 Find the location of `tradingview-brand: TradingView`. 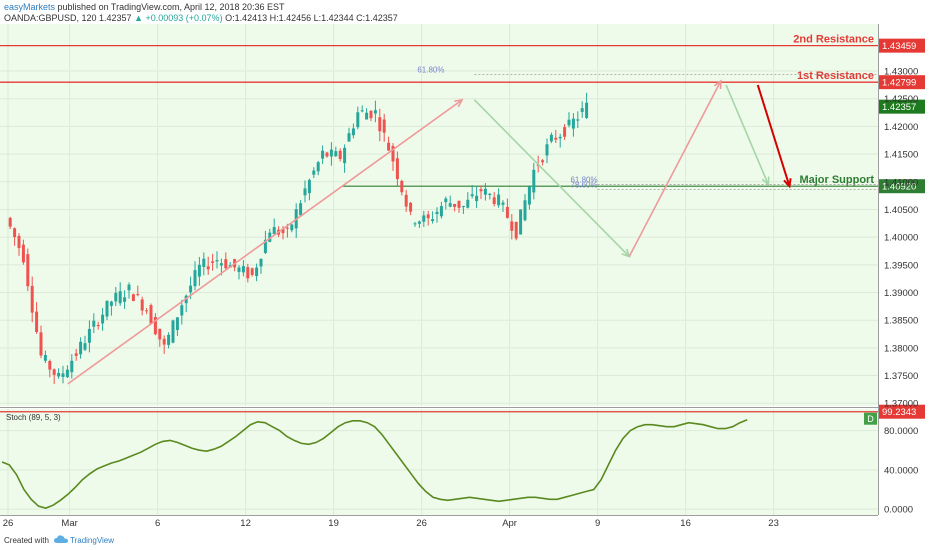

tradingview-brand: TradingView is located at coordinates (92, 540).